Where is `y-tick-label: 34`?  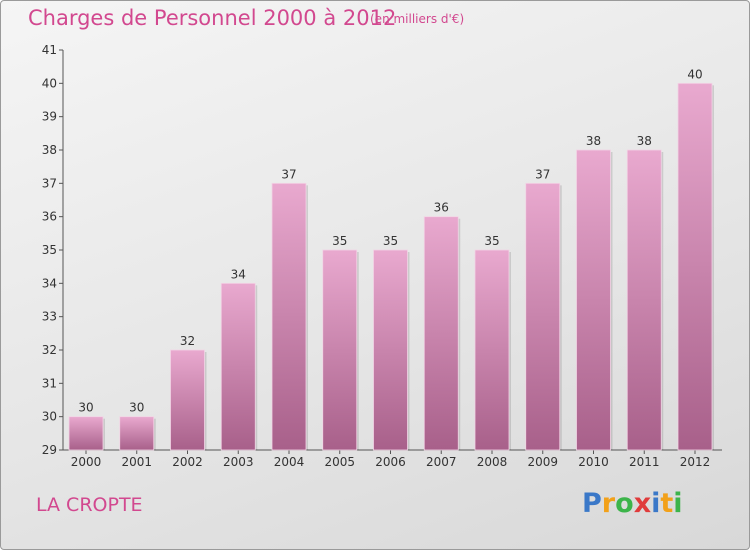
y-tick-label: 34 is located at coordinates (49, 283).